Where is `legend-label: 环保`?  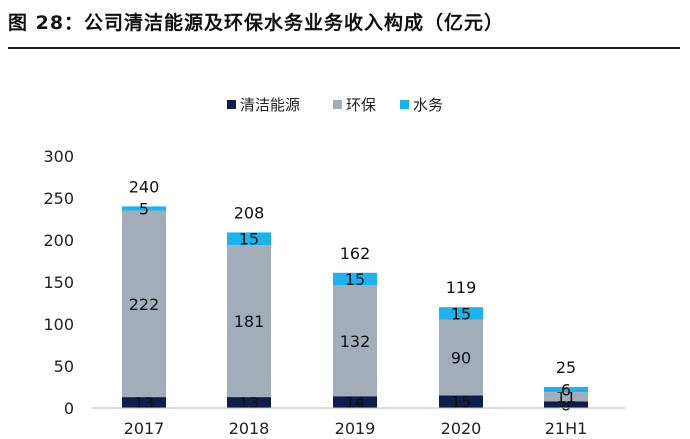
legend-label: 环保 is located at coordinates (361, 105).